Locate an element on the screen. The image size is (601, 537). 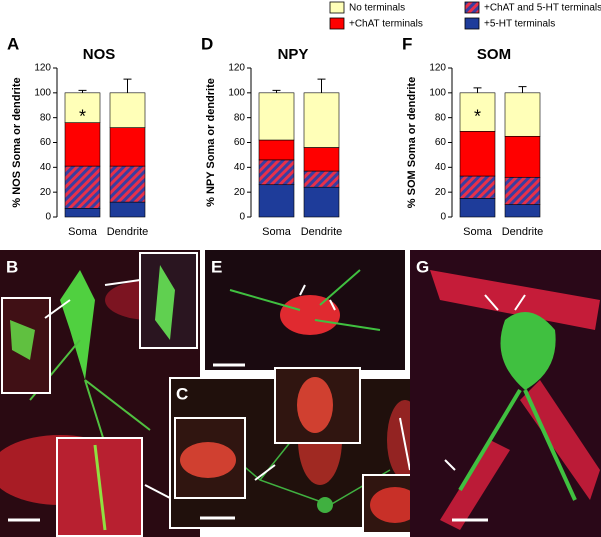
image-panel-label: B is located at coordinates (12, 266).